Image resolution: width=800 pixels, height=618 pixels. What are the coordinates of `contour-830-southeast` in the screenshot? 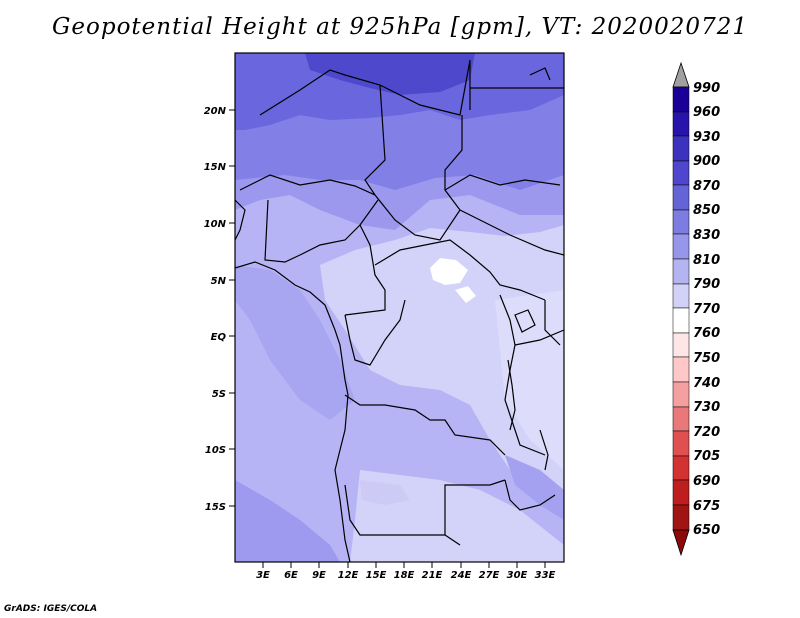 It's located at (534, 487).